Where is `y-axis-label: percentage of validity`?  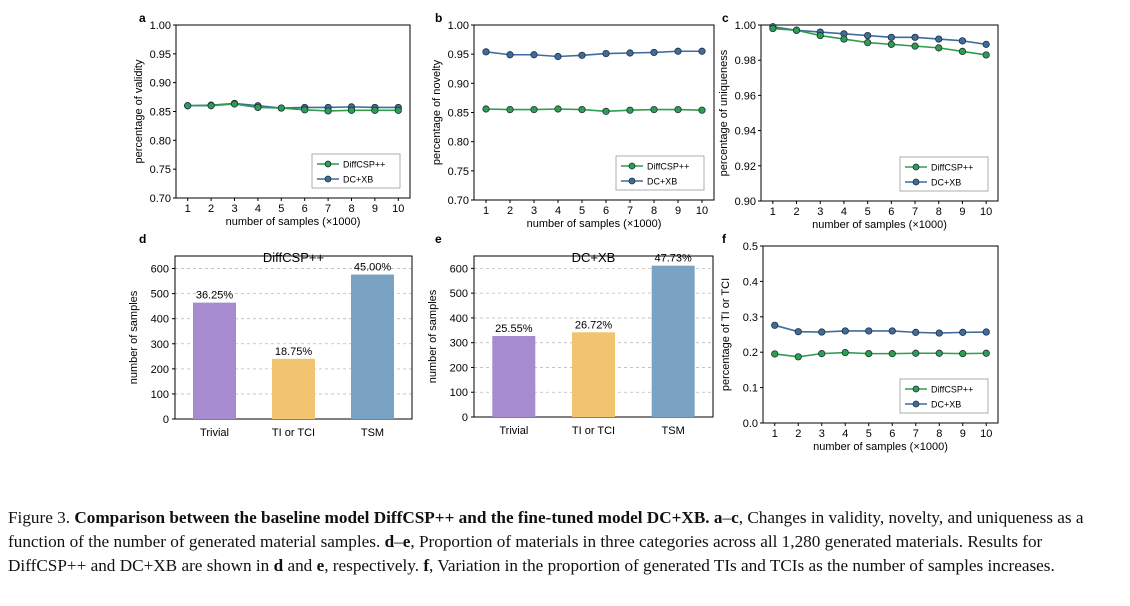
y-axis-label: percentage of validity is located at coordinates (139, 111).